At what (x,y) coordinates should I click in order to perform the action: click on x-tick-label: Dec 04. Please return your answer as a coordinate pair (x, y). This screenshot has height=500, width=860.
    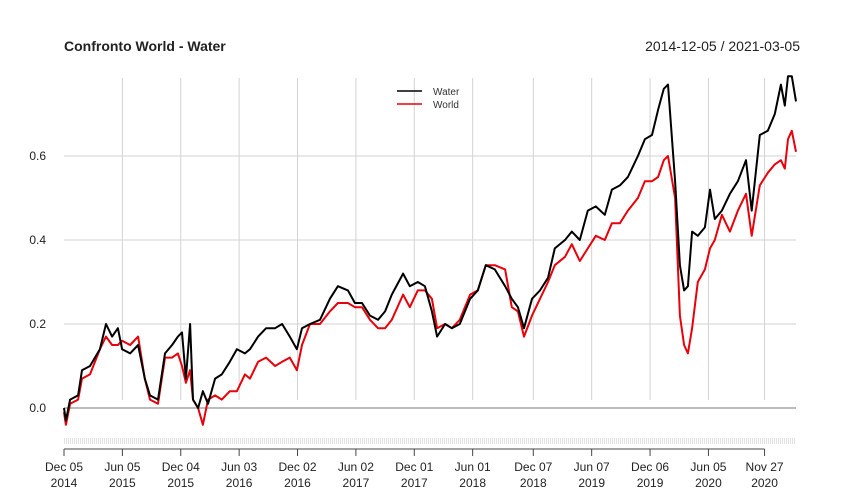
    Looking at the image, I should click on (181, 467).